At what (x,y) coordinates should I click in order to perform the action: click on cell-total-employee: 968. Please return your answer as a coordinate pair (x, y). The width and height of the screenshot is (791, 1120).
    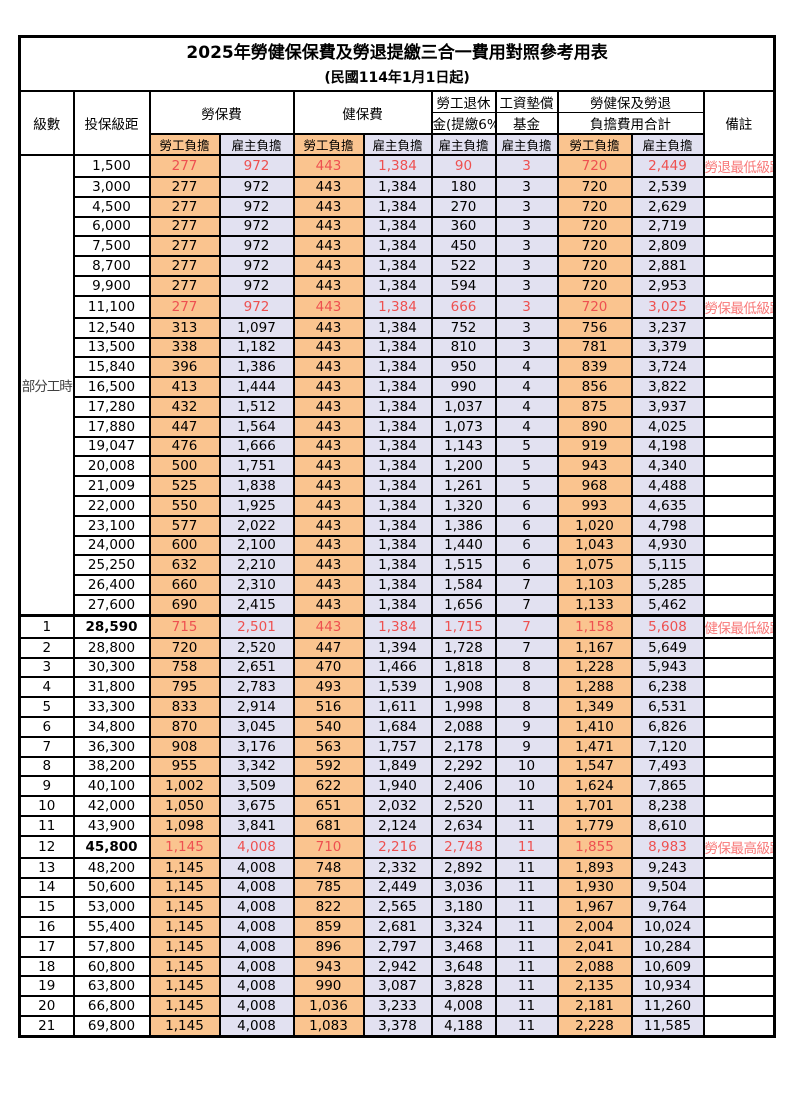
    Looking at the image, I should click on (594, 486).